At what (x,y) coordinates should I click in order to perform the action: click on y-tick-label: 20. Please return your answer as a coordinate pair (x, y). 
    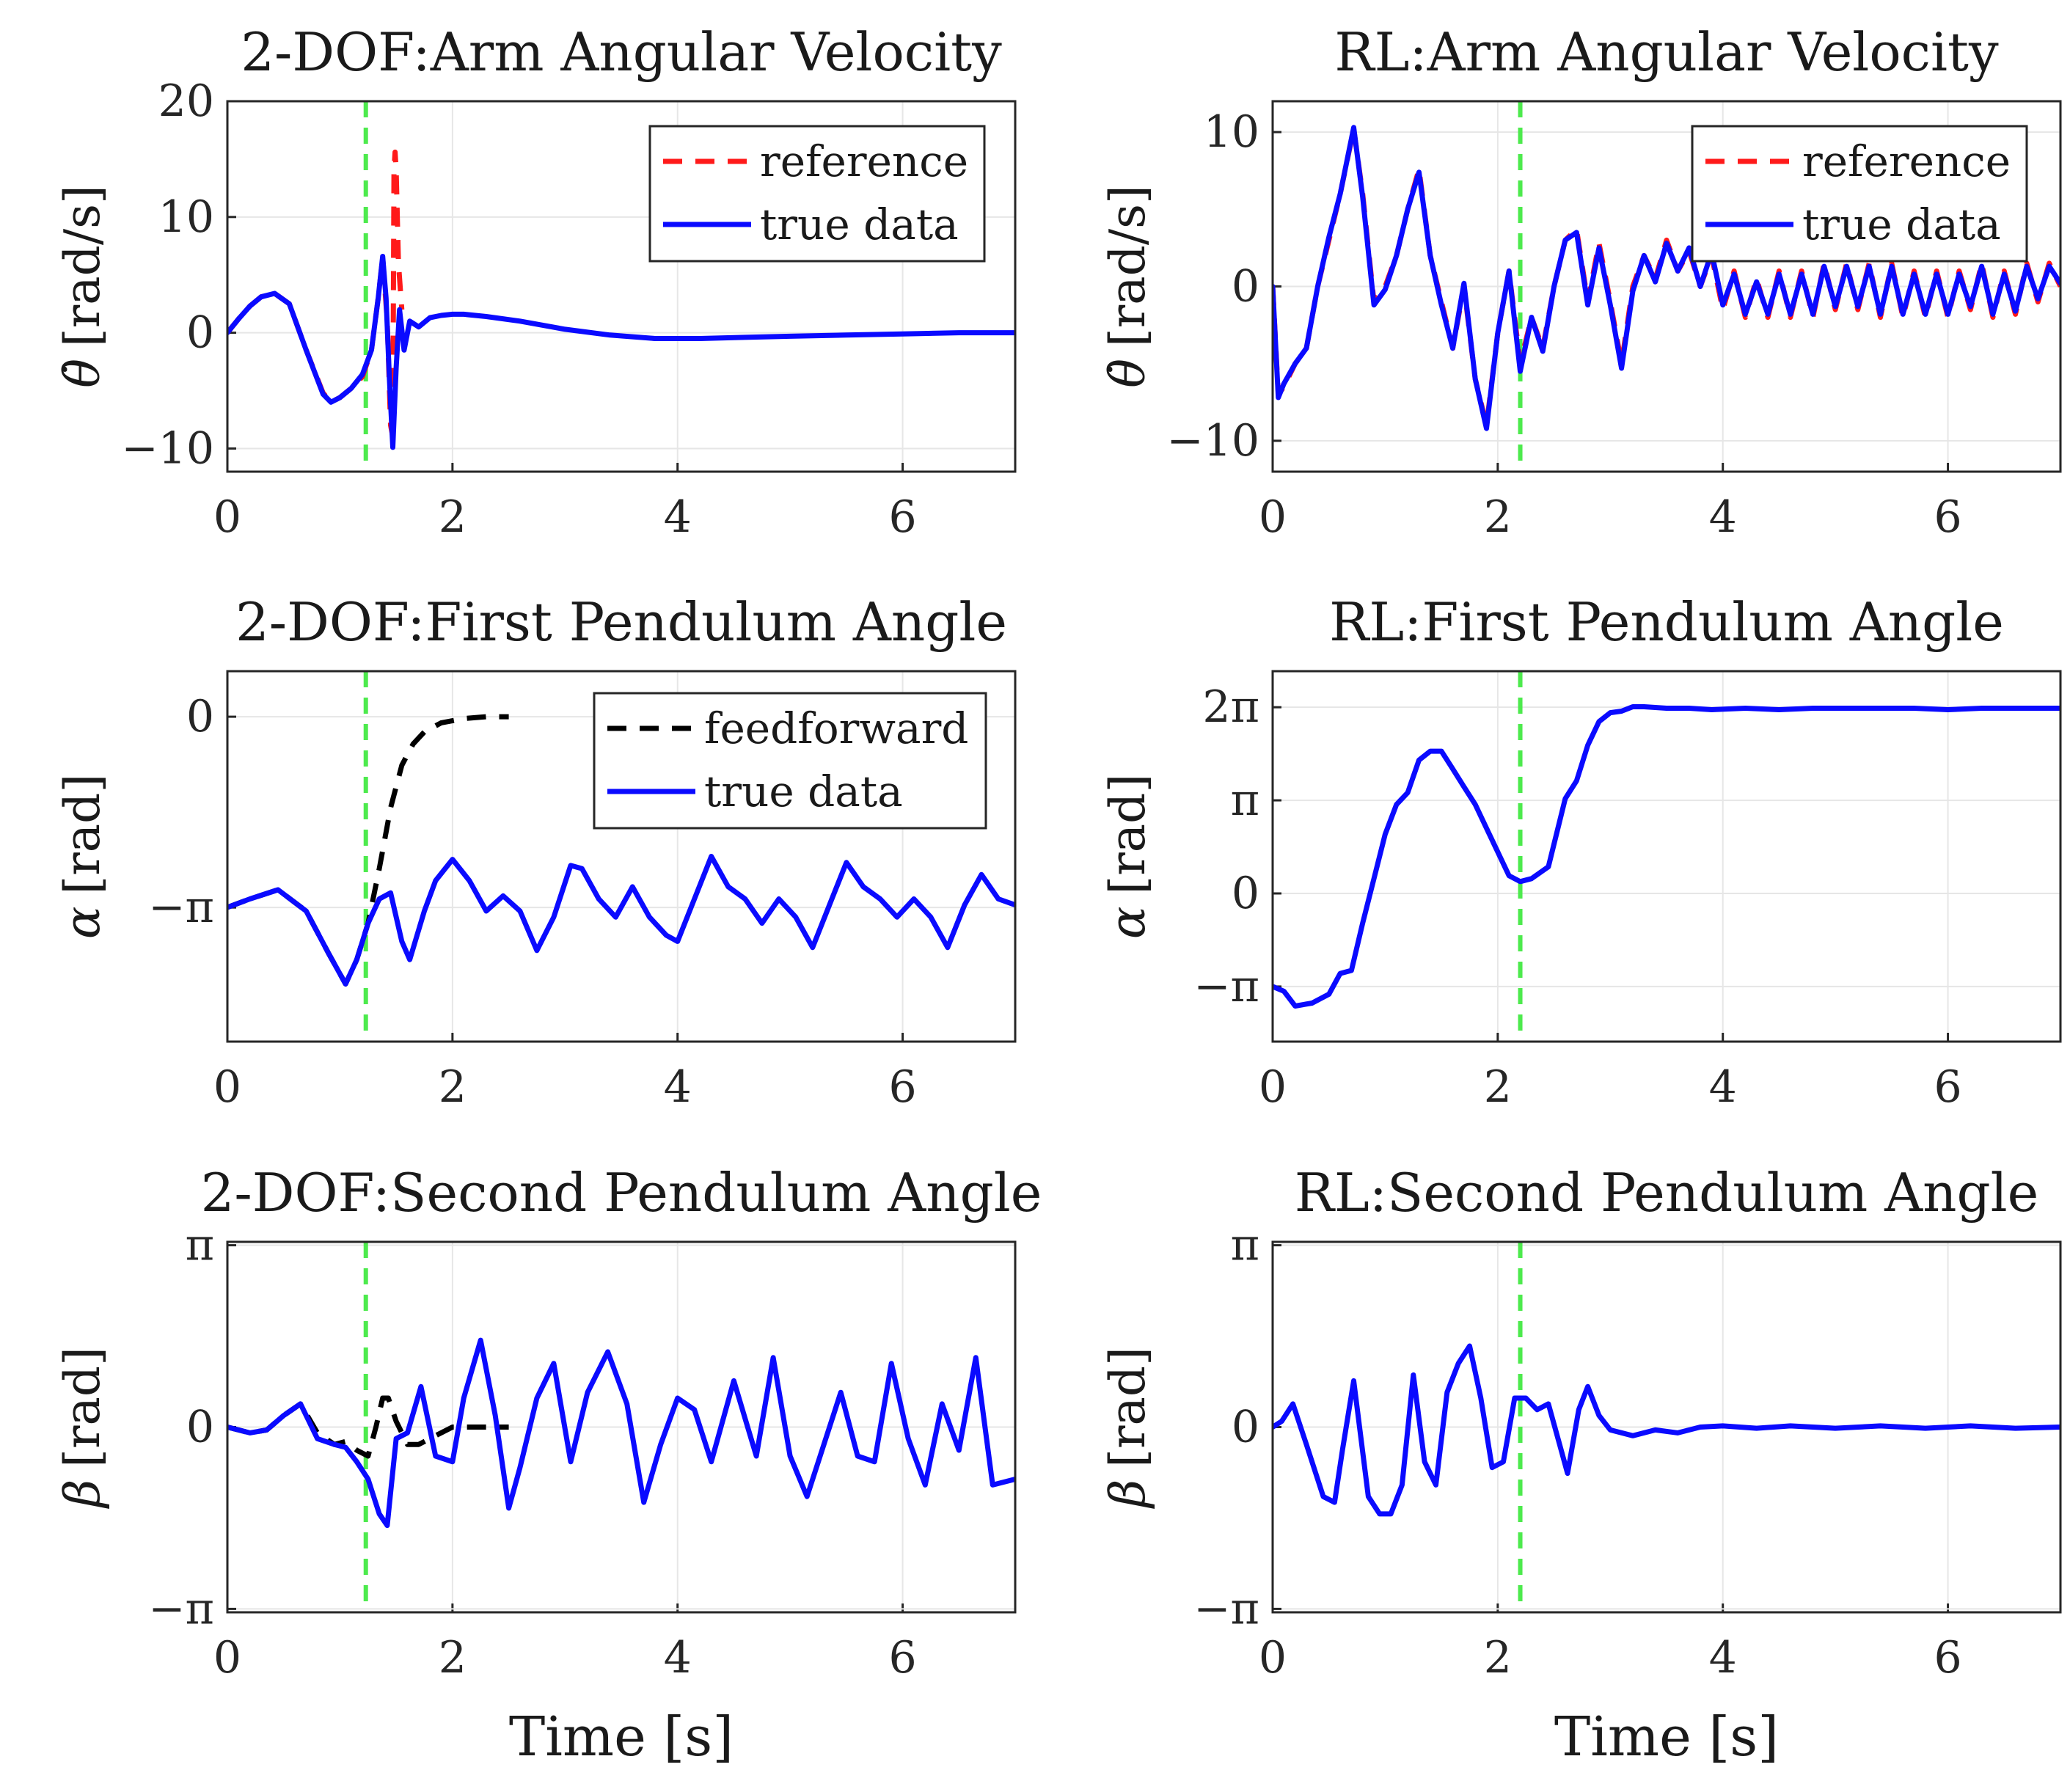
    Looking at the image, I should click on (186, 101).